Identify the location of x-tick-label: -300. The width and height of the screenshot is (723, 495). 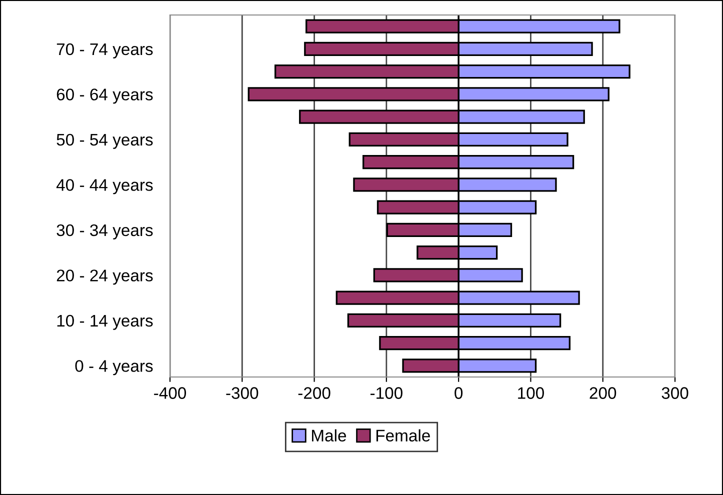
(242, 393).